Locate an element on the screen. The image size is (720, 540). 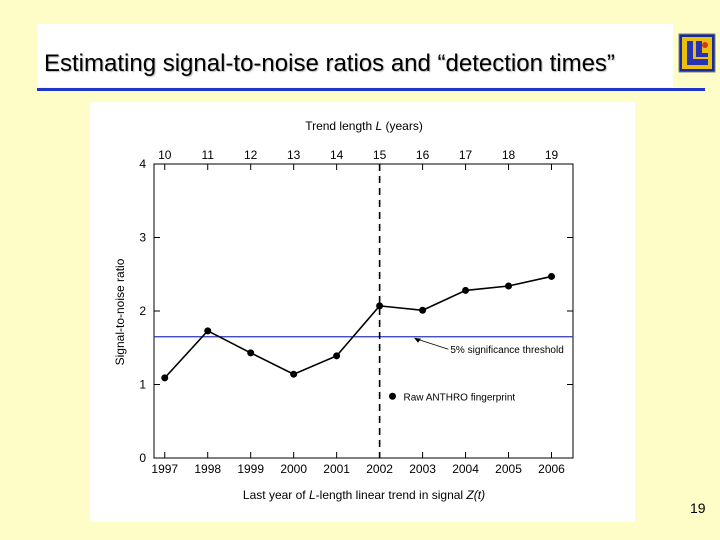
x-tick-label: 2004 is located at coordinates (465, 469).